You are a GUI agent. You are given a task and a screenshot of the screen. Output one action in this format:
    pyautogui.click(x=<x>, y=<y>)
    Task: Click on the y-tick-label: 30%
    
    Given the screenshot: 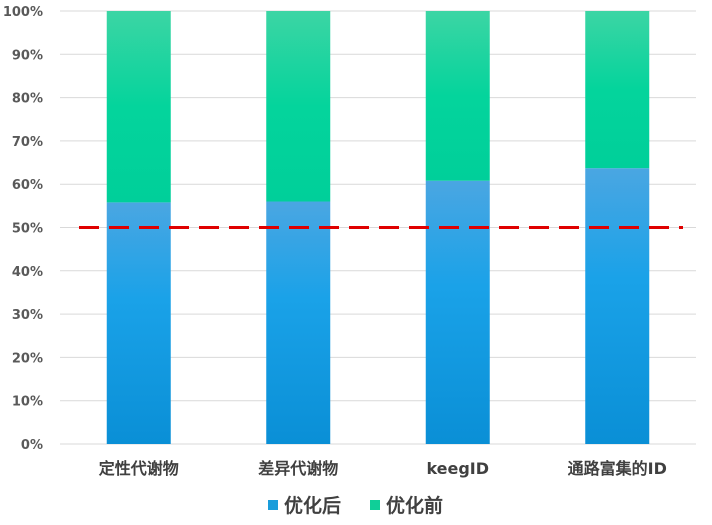 What is the action you would take?
    pyautogui.click(x=27, y=315)
    